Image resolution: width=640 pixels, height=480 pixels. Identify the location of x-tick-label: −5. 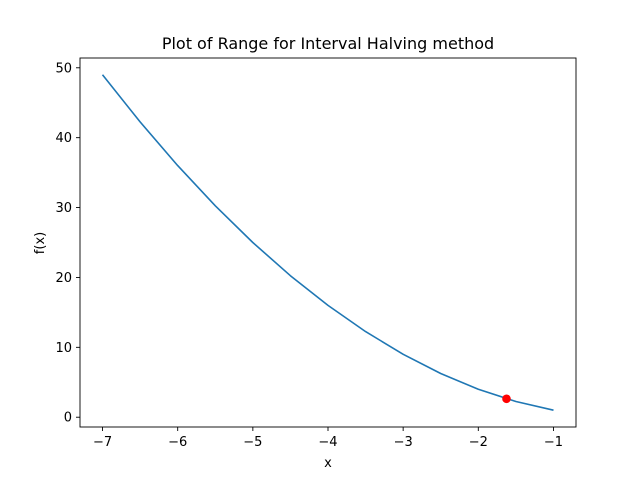
(252, 442).